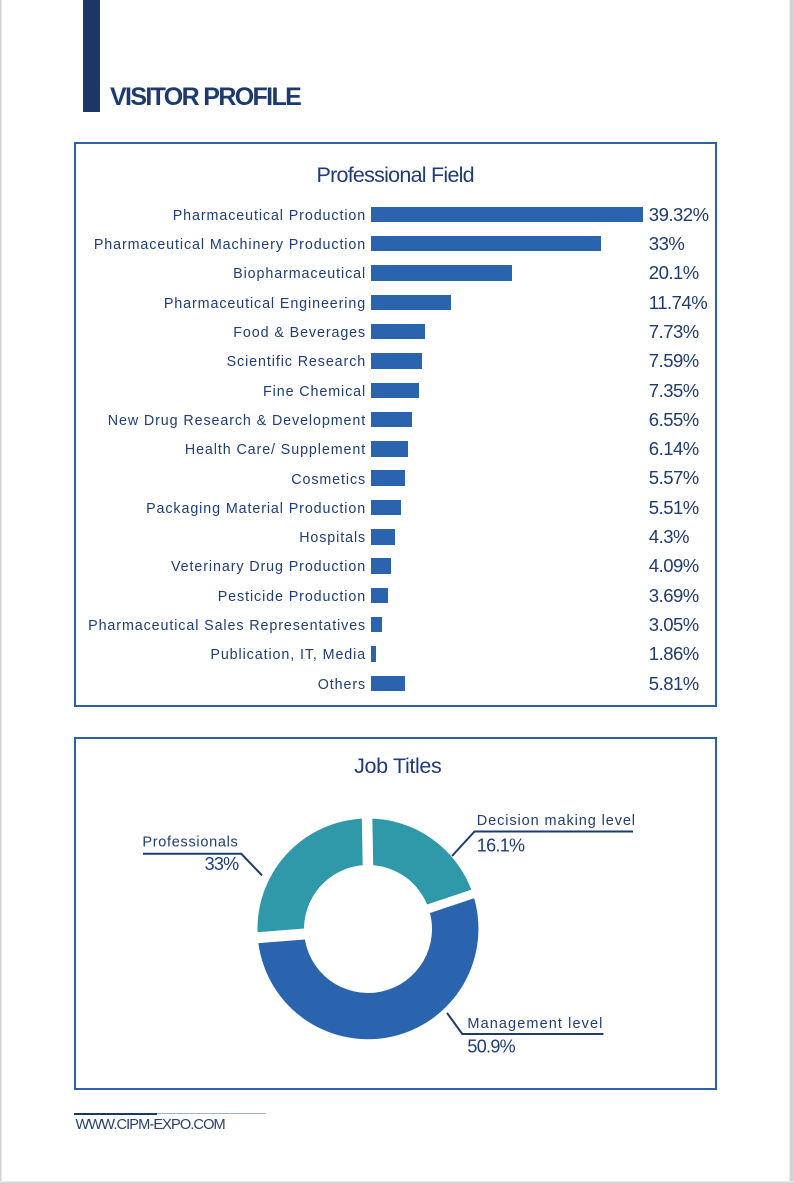  Describe the element at coordinates (190, 843) in the screenshot. I see `svg-text: Professionals` at that location.